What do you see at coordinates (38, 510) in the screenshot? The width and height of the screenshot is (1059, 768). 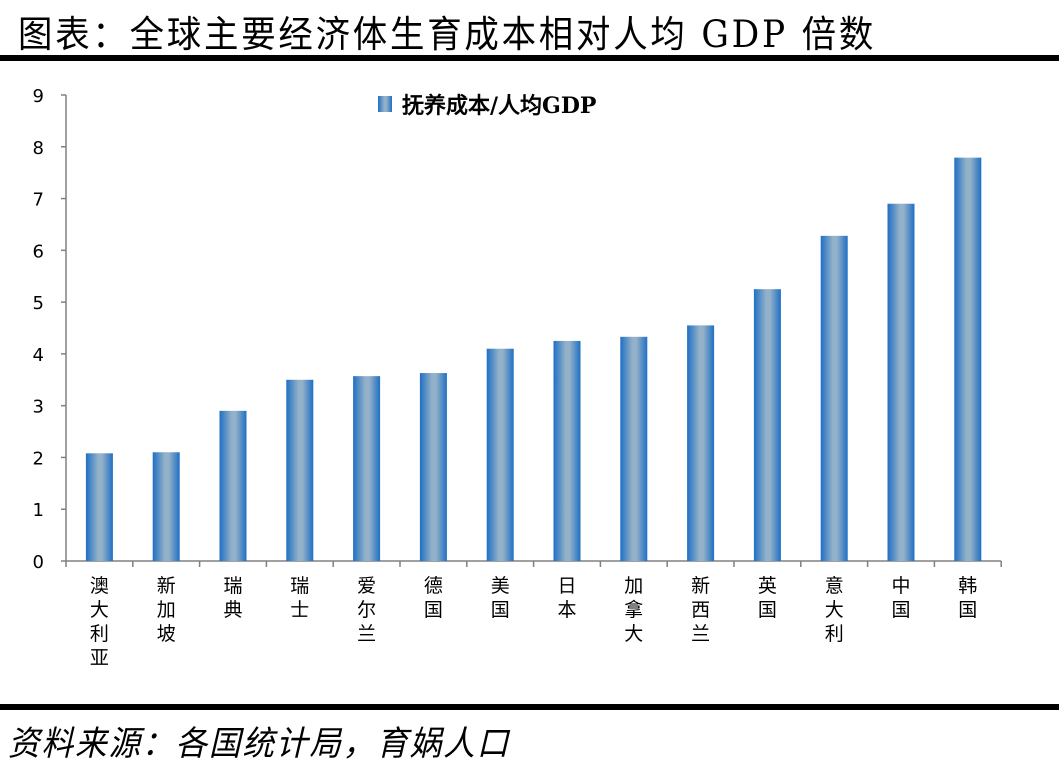 I see `y-tick-label: 1` at bounding box center [38, 510].